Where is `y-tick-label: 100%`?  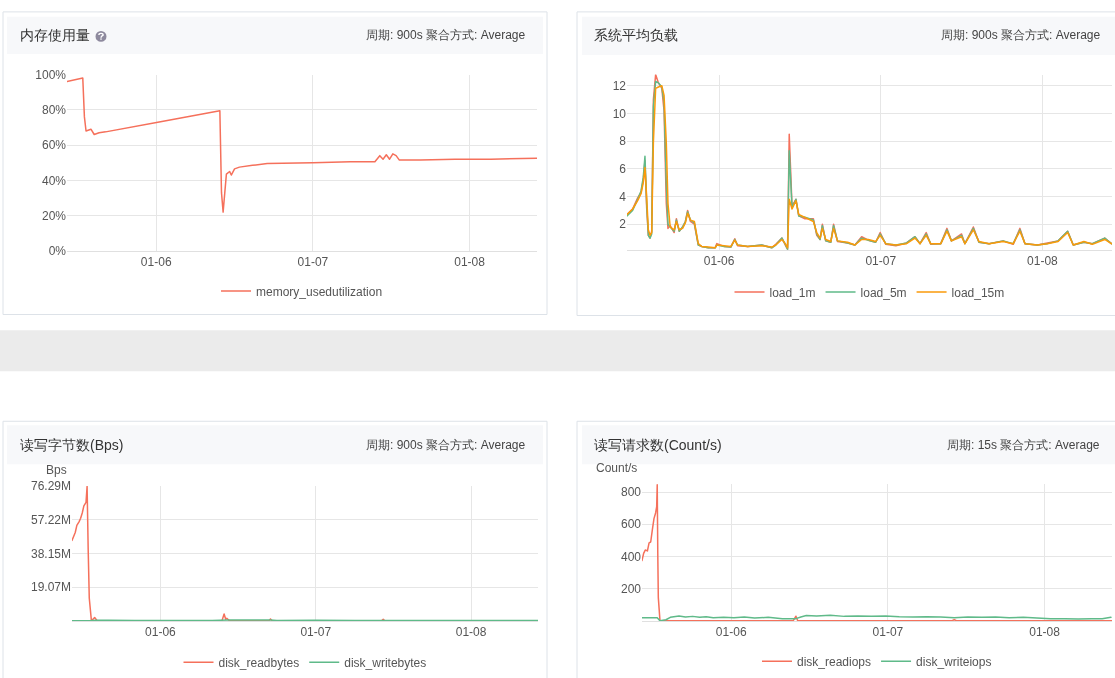 y-tick-label: 100% is located at coordinates (51, 74).